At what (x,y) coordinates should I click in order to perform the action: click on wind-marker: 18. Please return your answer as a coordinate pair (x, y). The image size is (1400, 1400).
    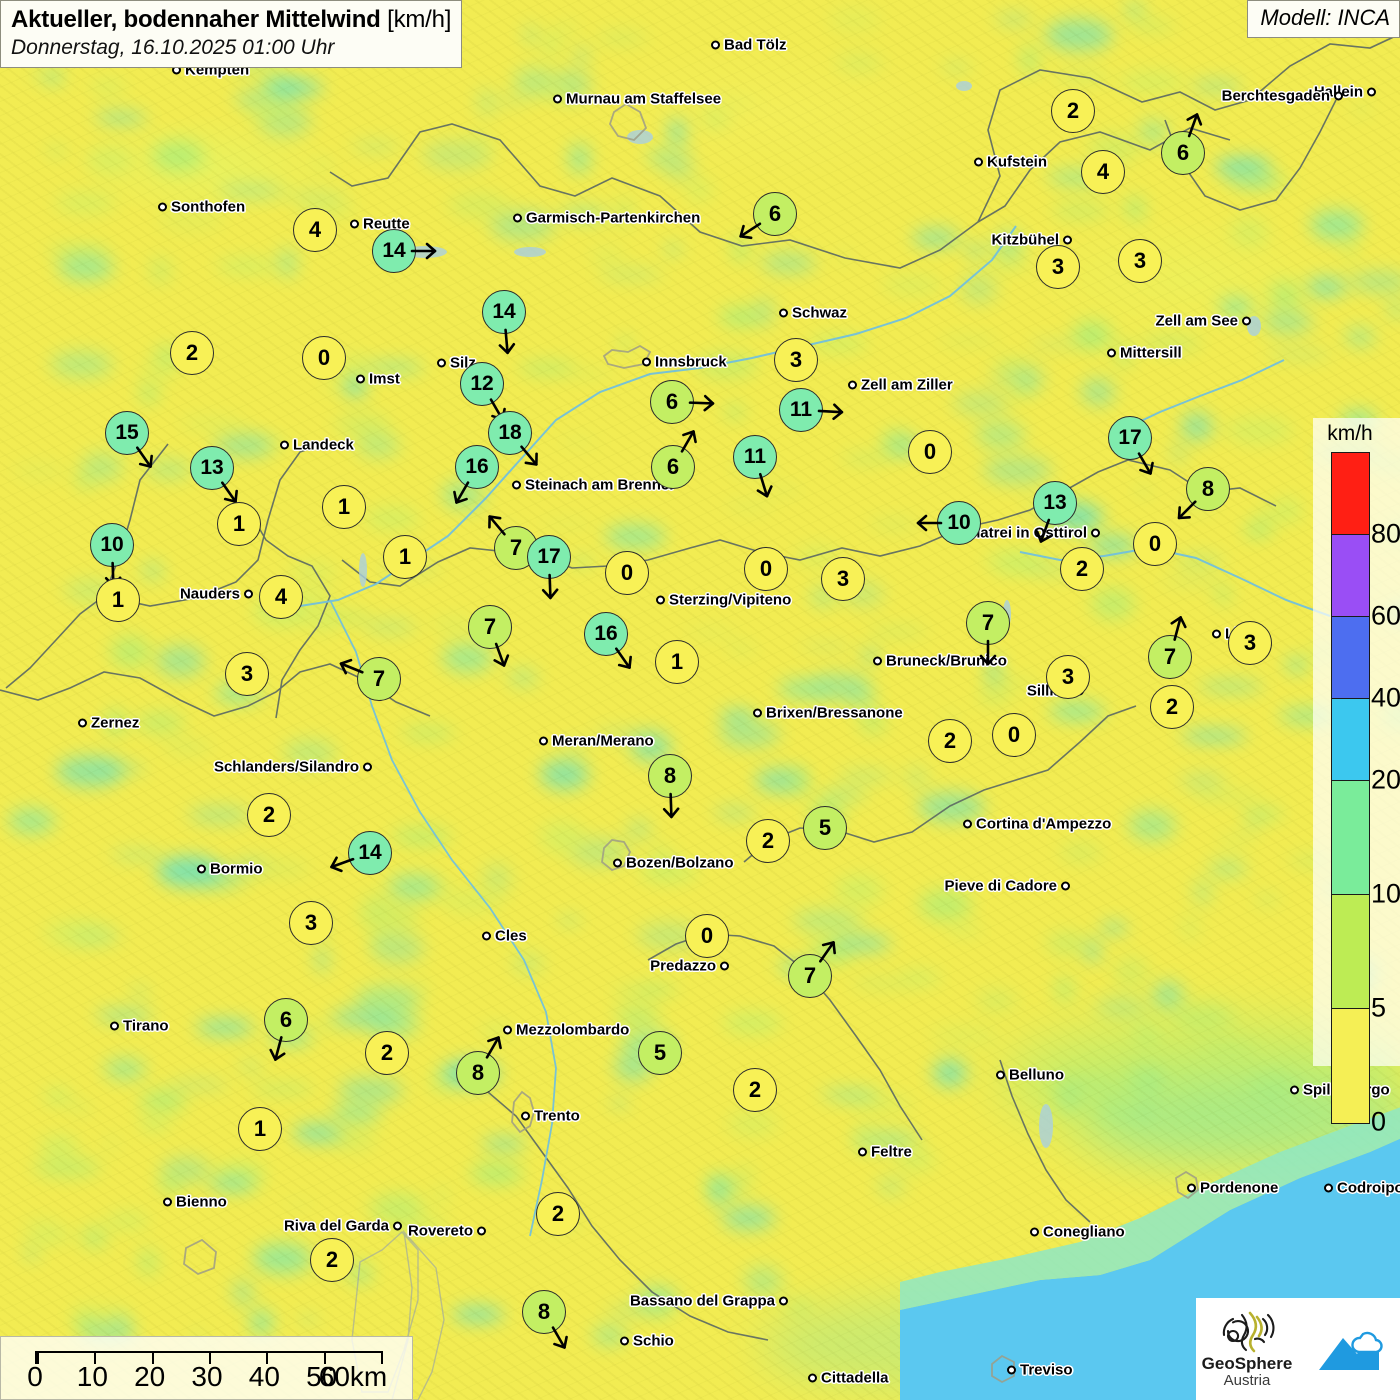
    Looking at the image, I should click on (513, 438).